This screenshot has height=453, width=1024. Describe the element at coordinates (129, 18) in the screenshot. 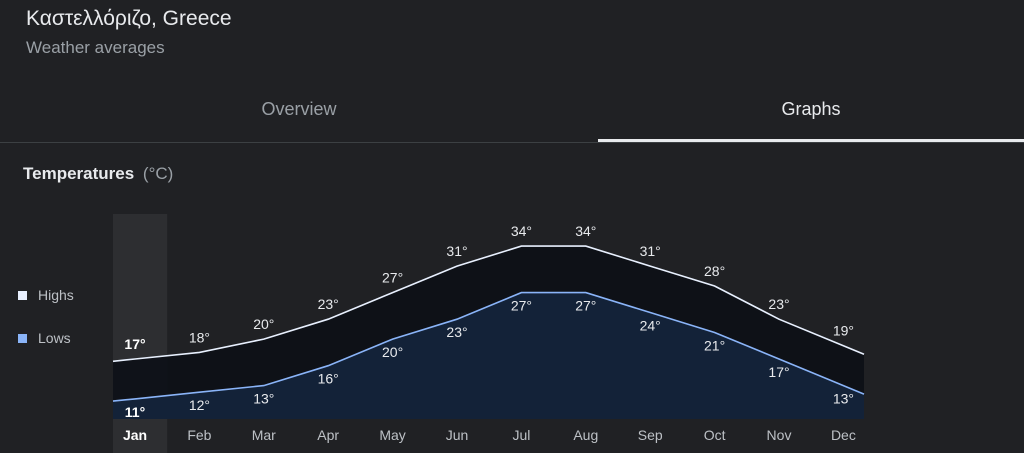

I see `place-title: Καστελλόριζο, Greece` at that location.